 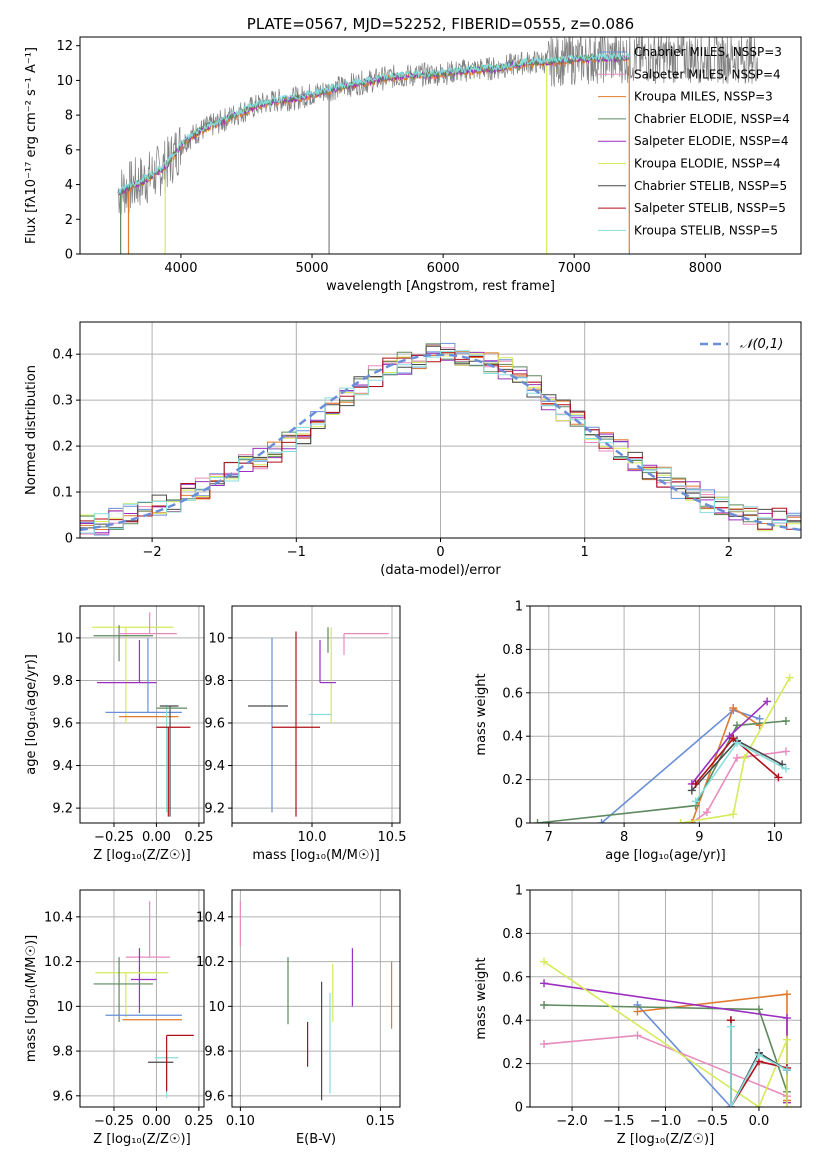 I want to click on y-tick-label: 10.2, so click(x=210, y=962).